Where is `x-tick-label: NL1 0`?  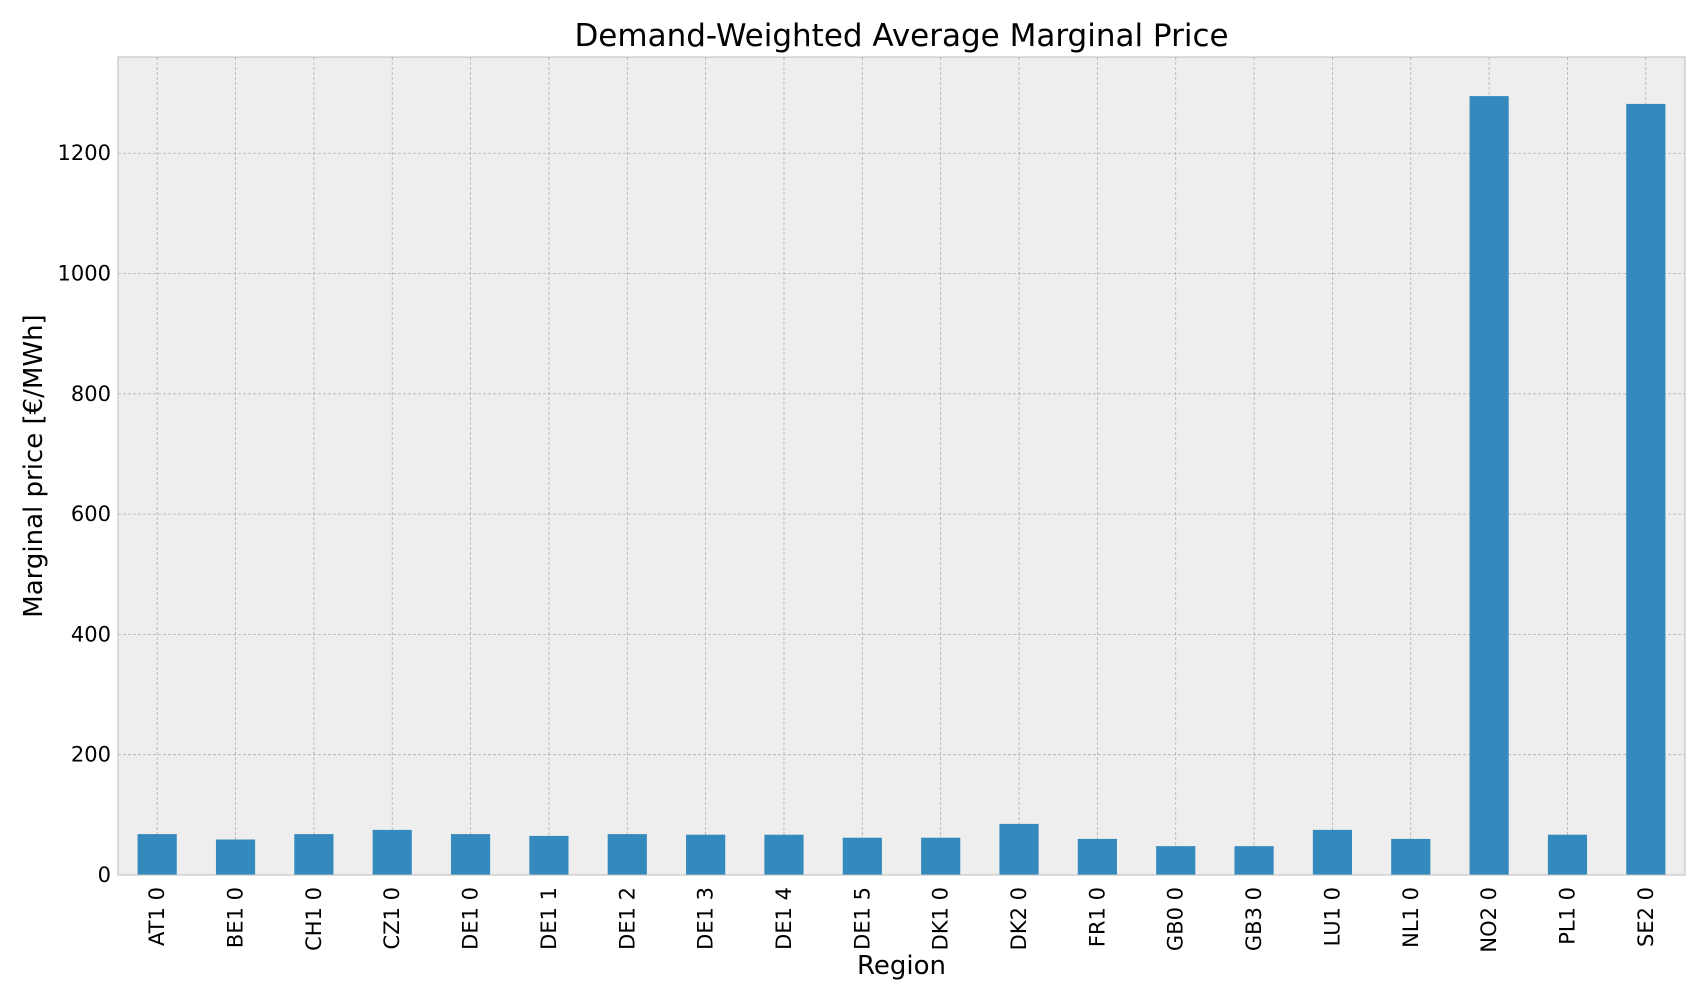
x-tick-label: NL1 0 is located at coordinates (1411, 917).